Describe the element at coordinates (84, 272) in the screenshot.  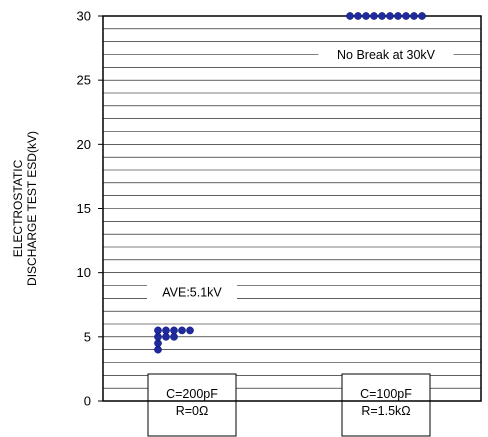
I see `y-tick-label: 10` at that location.